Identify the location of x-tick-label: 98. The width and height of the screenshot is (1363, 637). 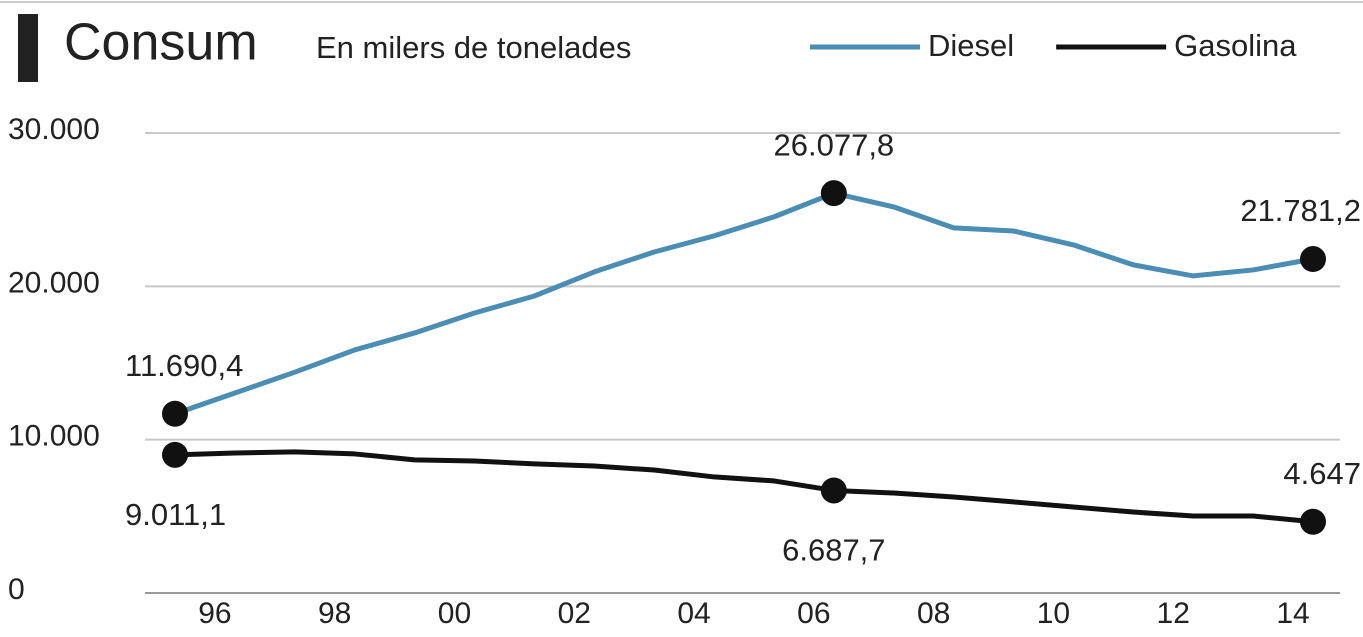
(334, 613).